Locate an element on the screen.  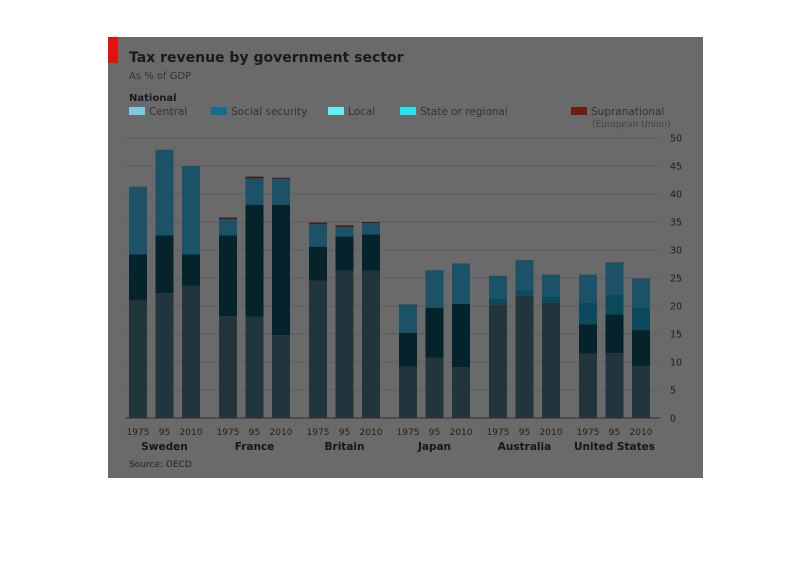
chart-title: Tax revenue by government sector is located at coordinates (266, 58).